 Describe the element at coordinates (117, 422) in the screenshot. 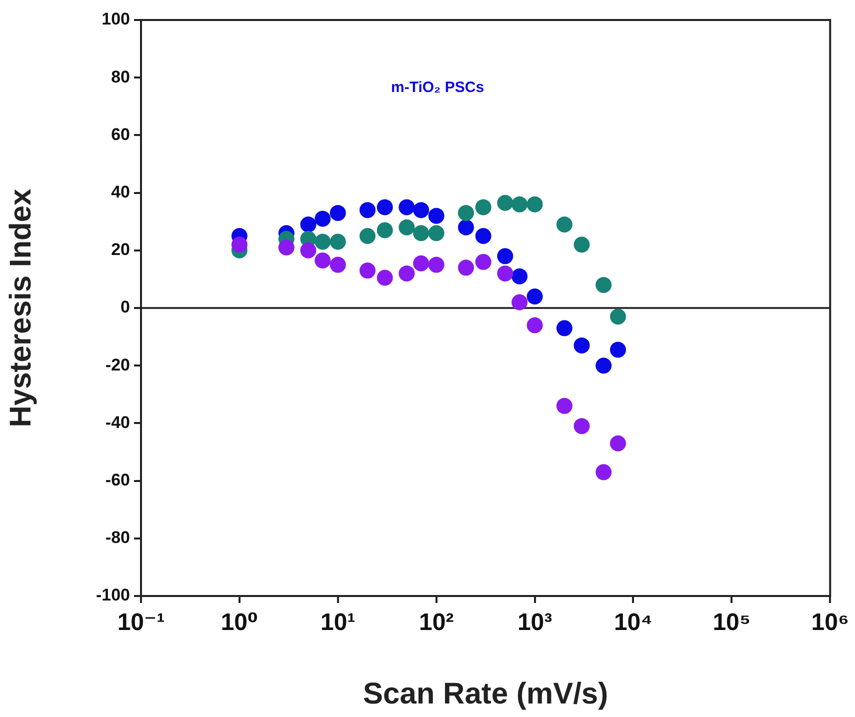

I see `y-tick-label: -40` at that location.